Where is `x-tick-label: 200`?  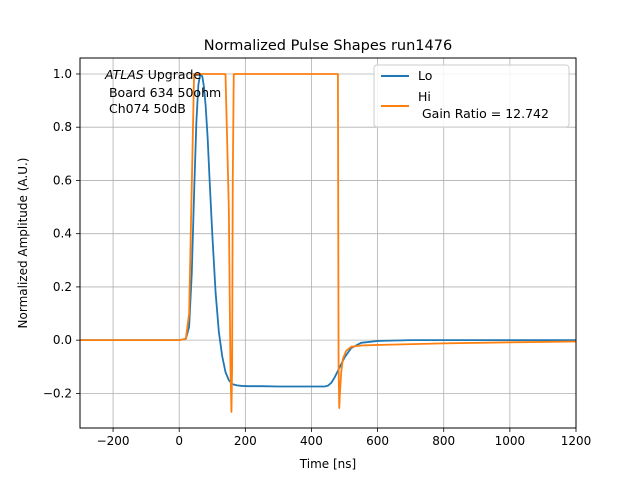 x-tick-label: 200 is located at coordinates (245, 441).